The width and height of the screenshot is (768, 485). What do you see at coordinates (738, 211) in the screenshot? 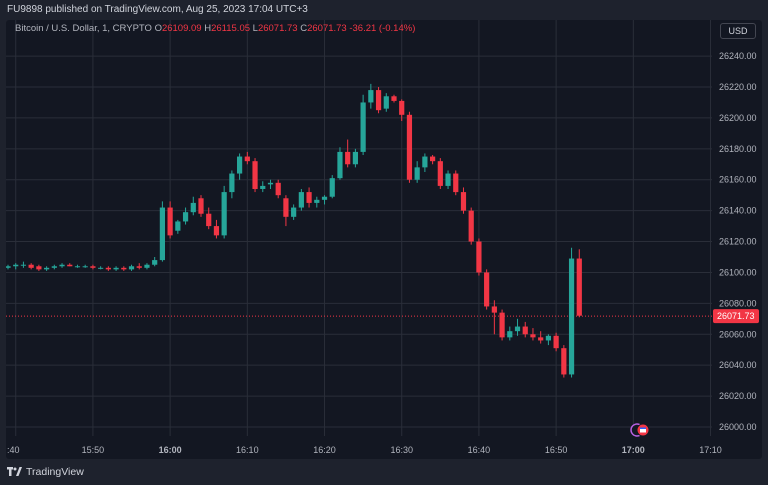
I see `price-tick-label: 26140.00` at bounding box center [738, 211].